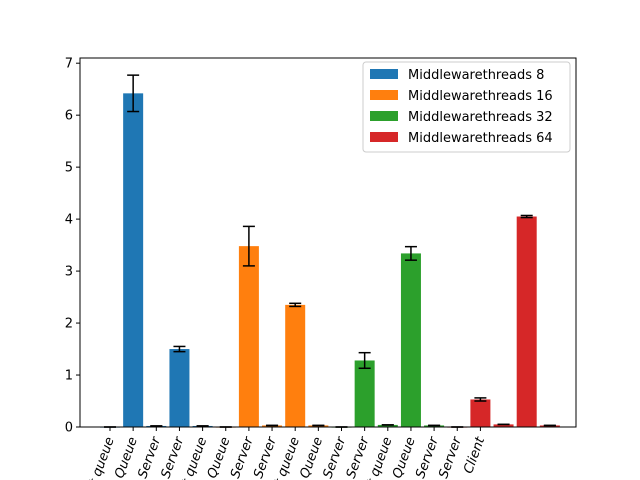  Describe the element at coordinates (69, 116) in the screenshot. I see `y-tick-label-6: 6` at that location.